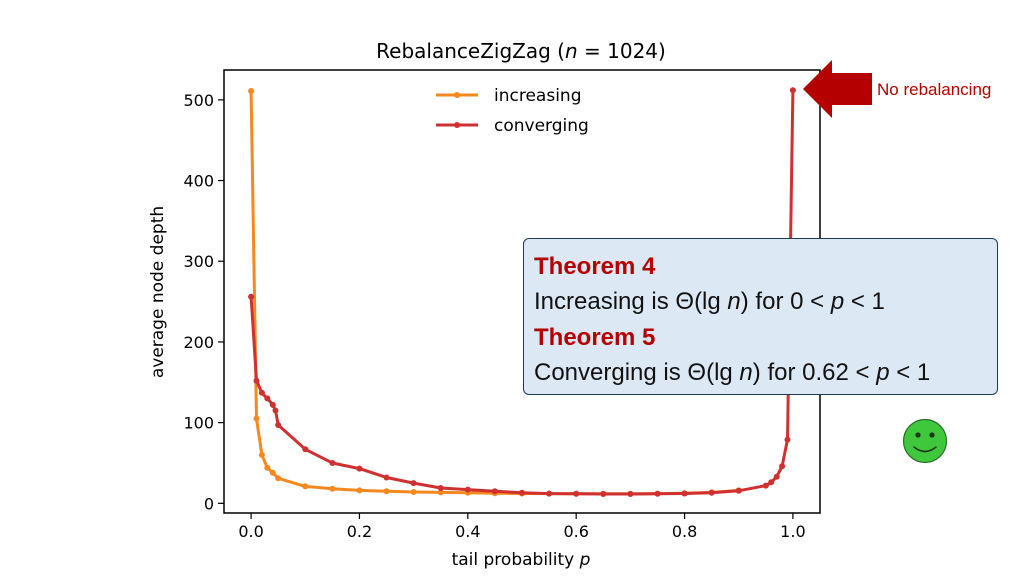  Describe the element at coordinates (595, 337) in the screenshot. I see `theorem-5-title: Theorem 5` at that location.